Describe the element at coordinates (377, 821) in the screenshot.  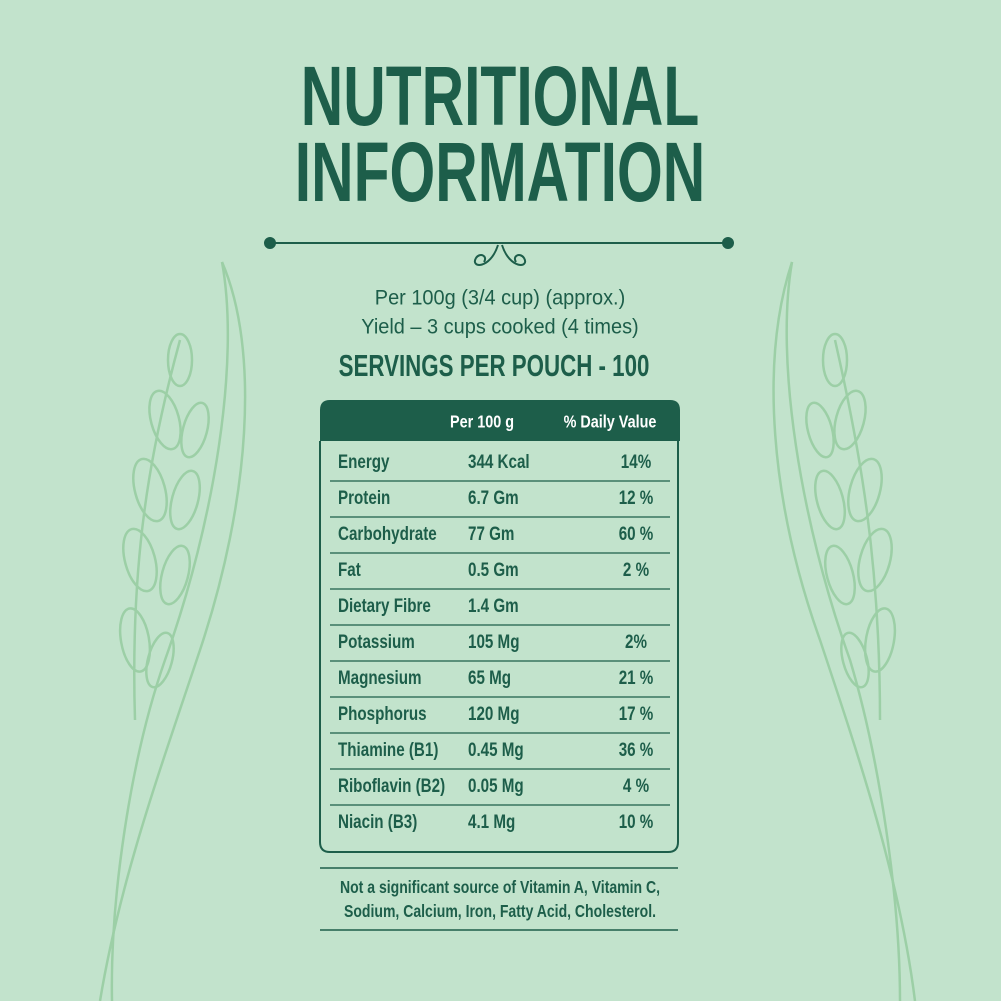
I see `table-cell: Niacin (B3)` at that location.